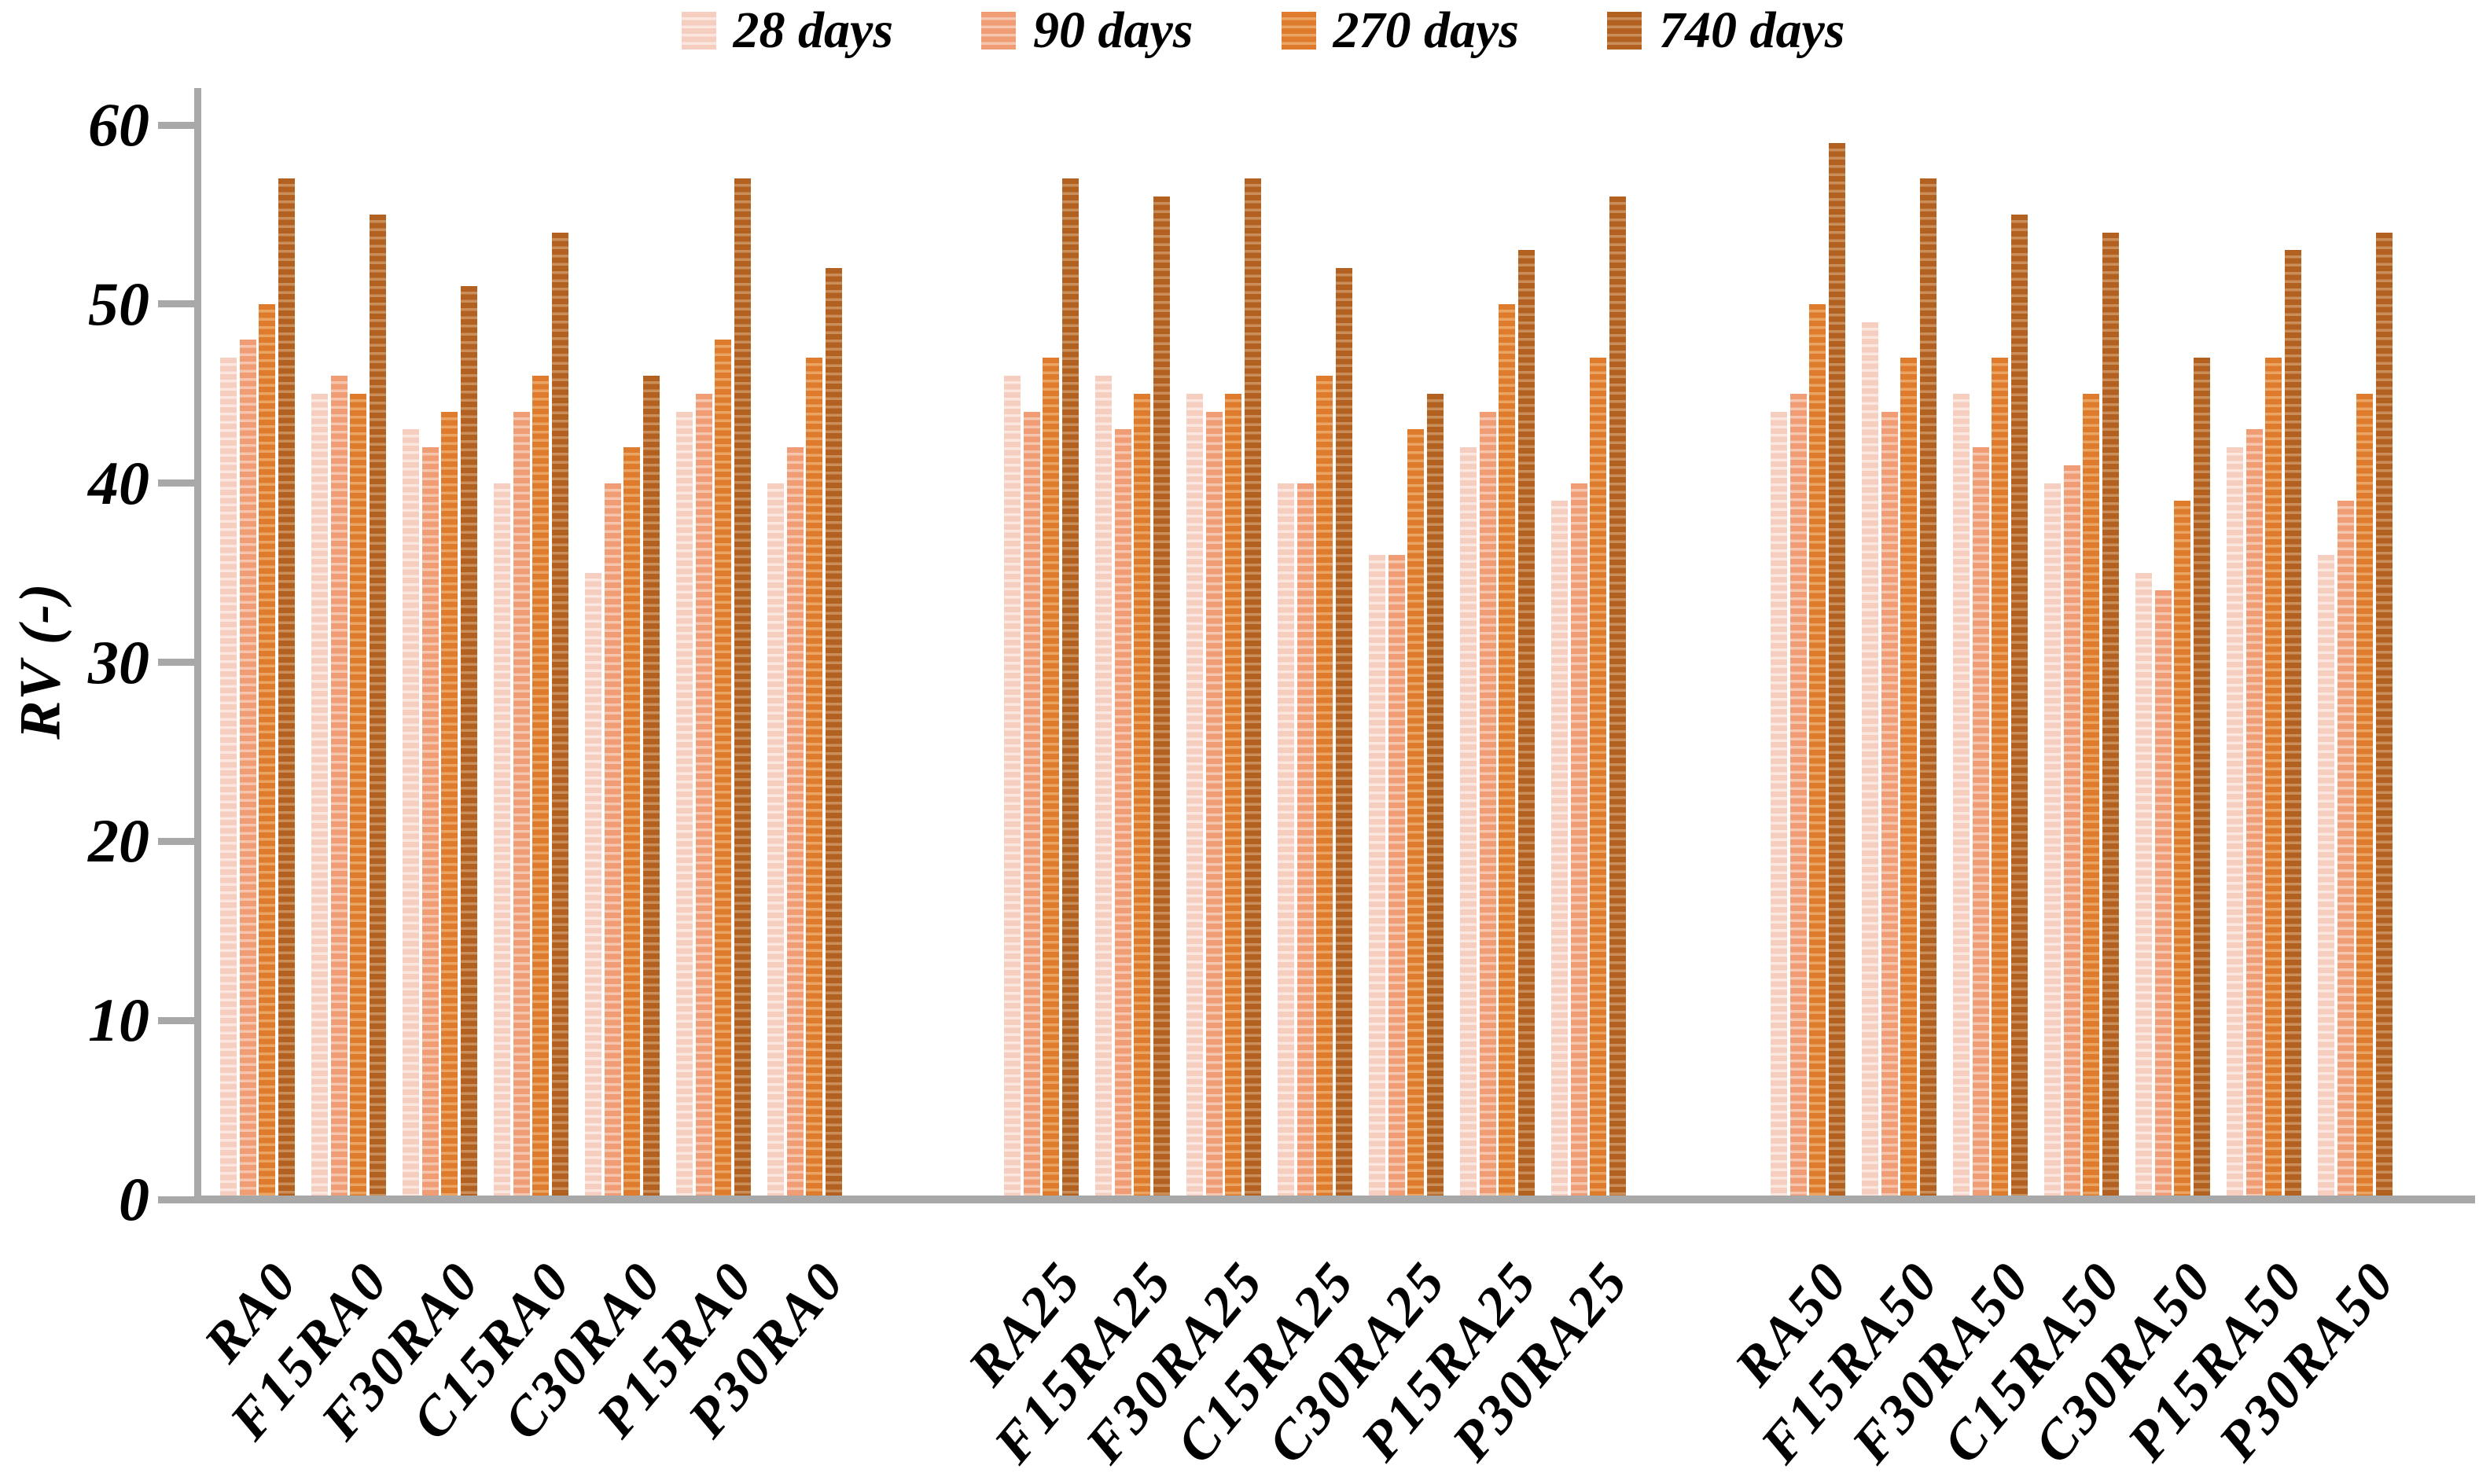 The height and width of the screenshot is (1484, 2479). Describe the element at coordinates (1122, 814) in the screenshot. I see `bar-f15ra25-90days` at that location.